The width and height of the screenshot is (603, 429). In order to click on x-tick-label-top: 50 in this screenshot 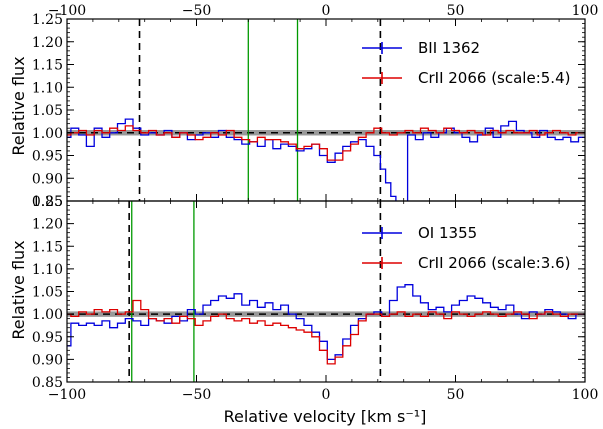, I will do `click(456, 11)`.